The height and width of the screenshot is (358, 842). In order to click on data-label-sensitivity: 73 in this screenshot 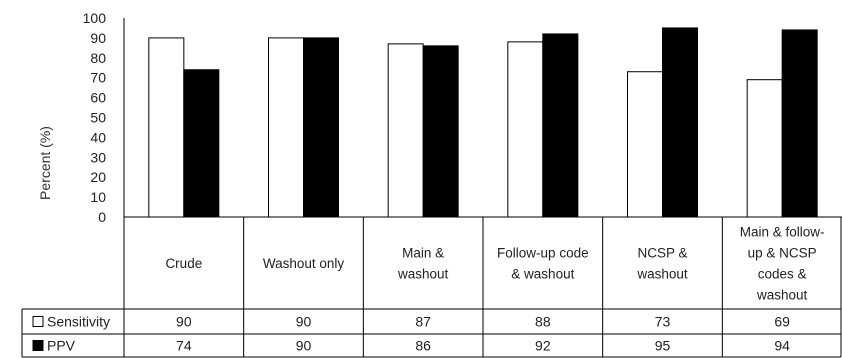, I will do `click(663, 322)`.